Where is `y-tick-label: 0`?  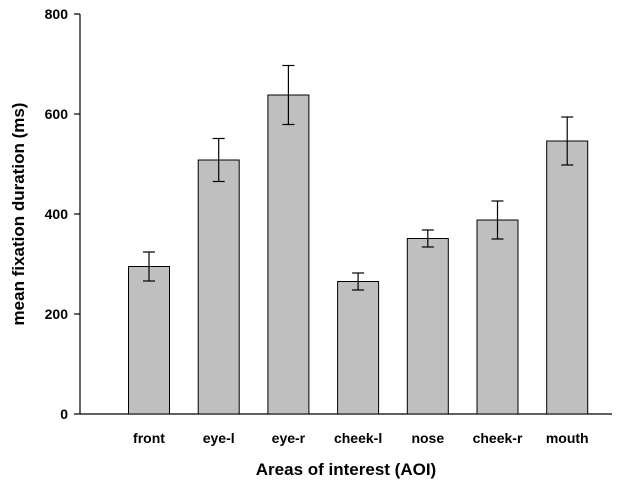
y-tick-label: 0 is located at coordinates (64, 414).